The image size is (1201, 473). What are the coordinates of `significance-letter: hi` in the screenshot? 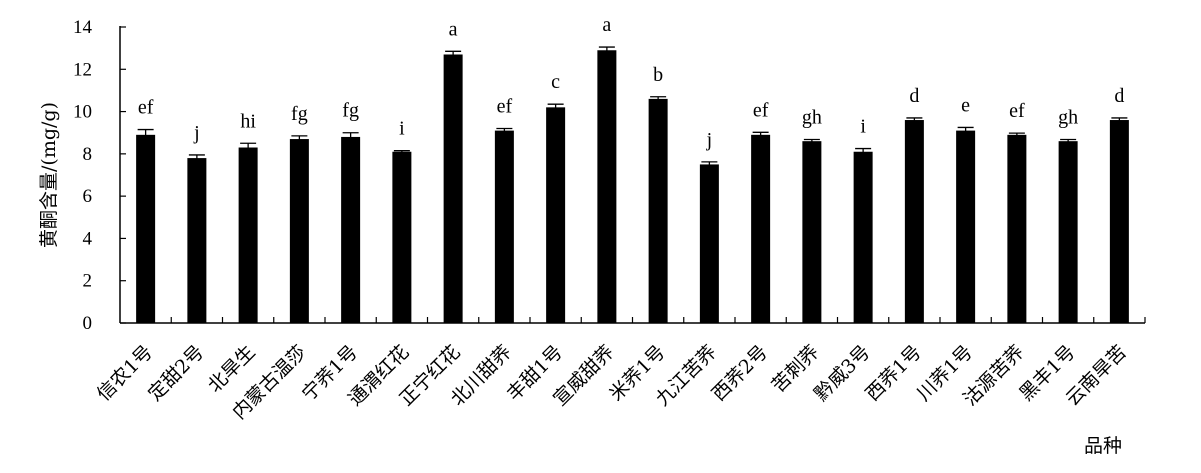 It's located at (248, 121).